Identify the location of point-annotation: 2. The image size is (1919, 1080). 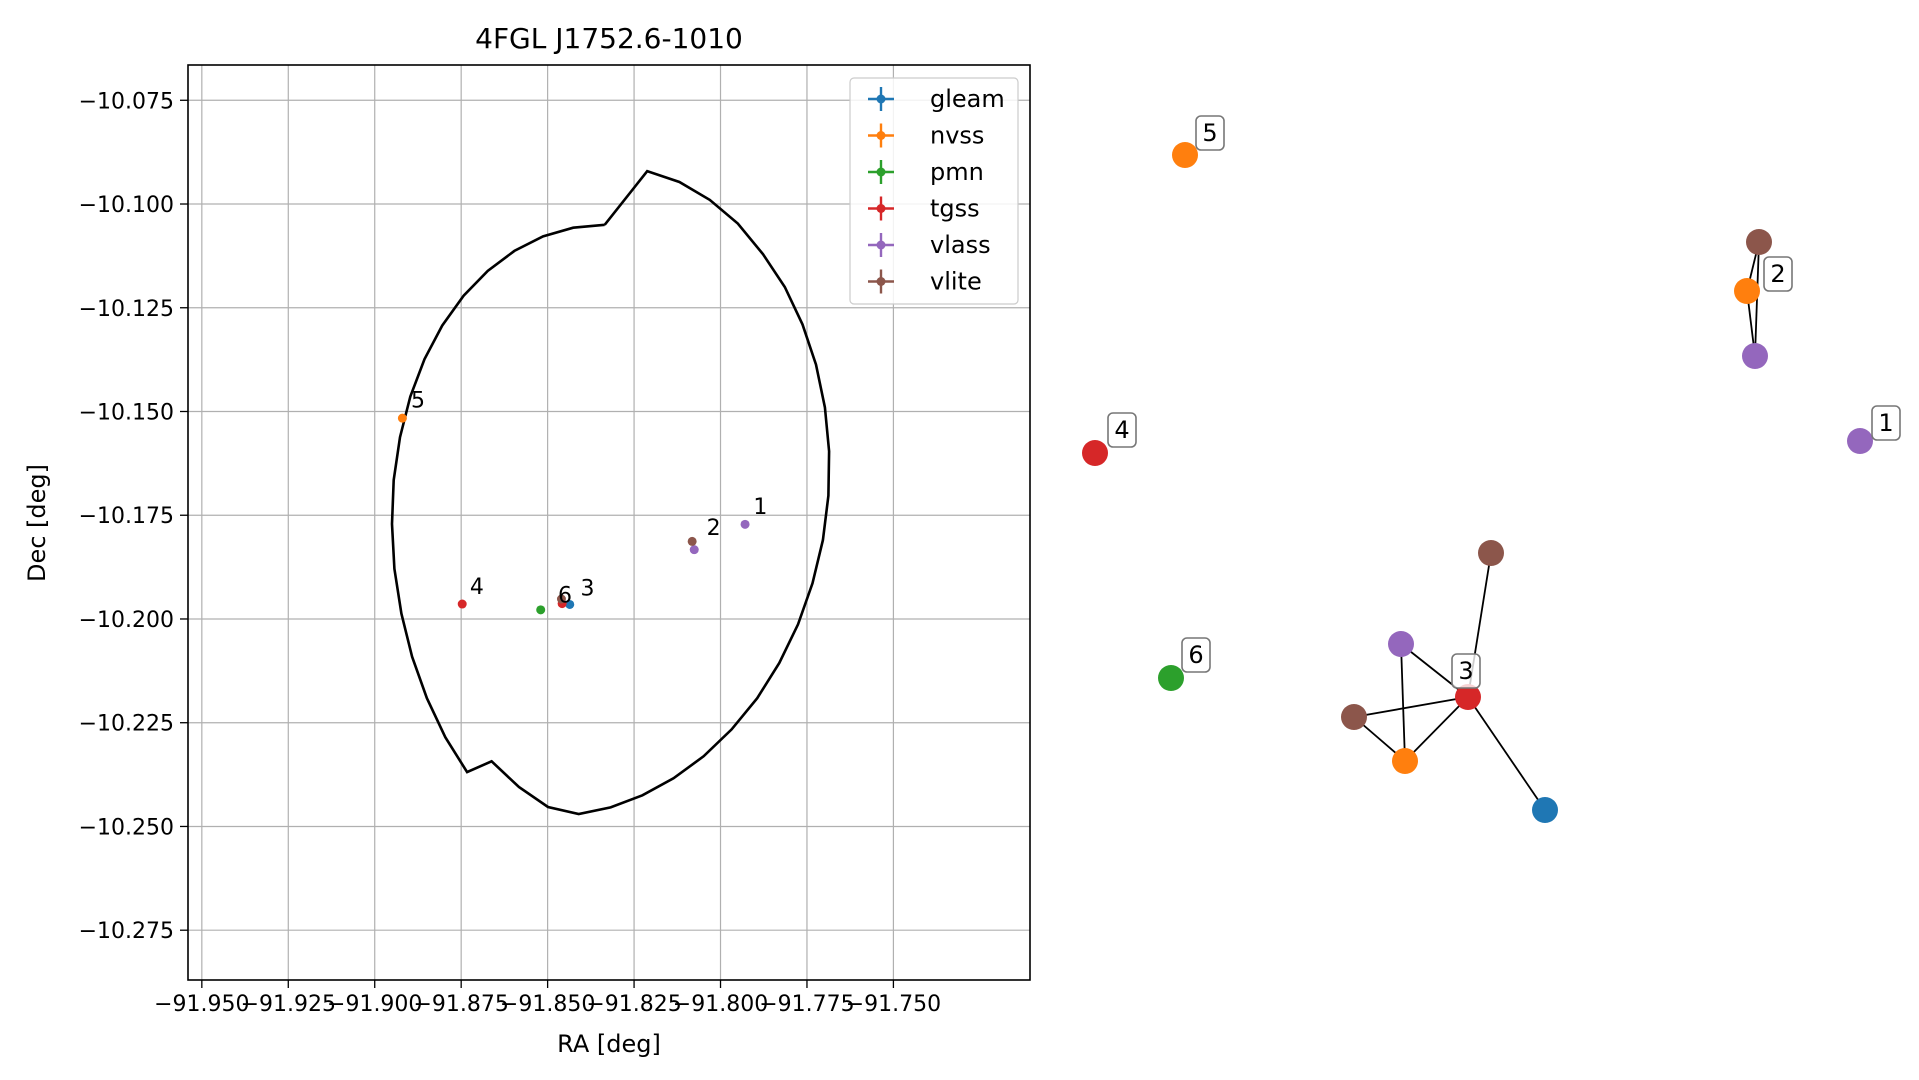
(714, 528).